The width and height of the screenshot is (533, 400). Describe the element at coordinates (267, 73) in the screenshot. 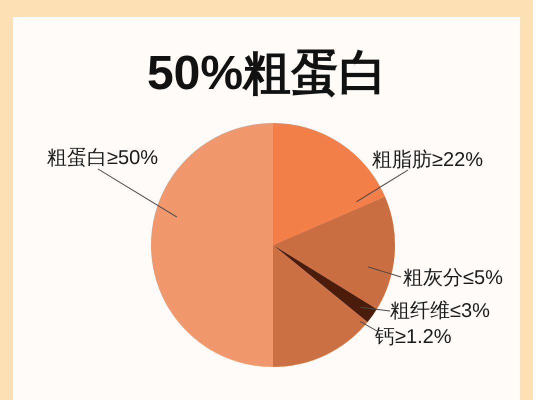

I see `chart-title: 50%粗蛋白` at that location.